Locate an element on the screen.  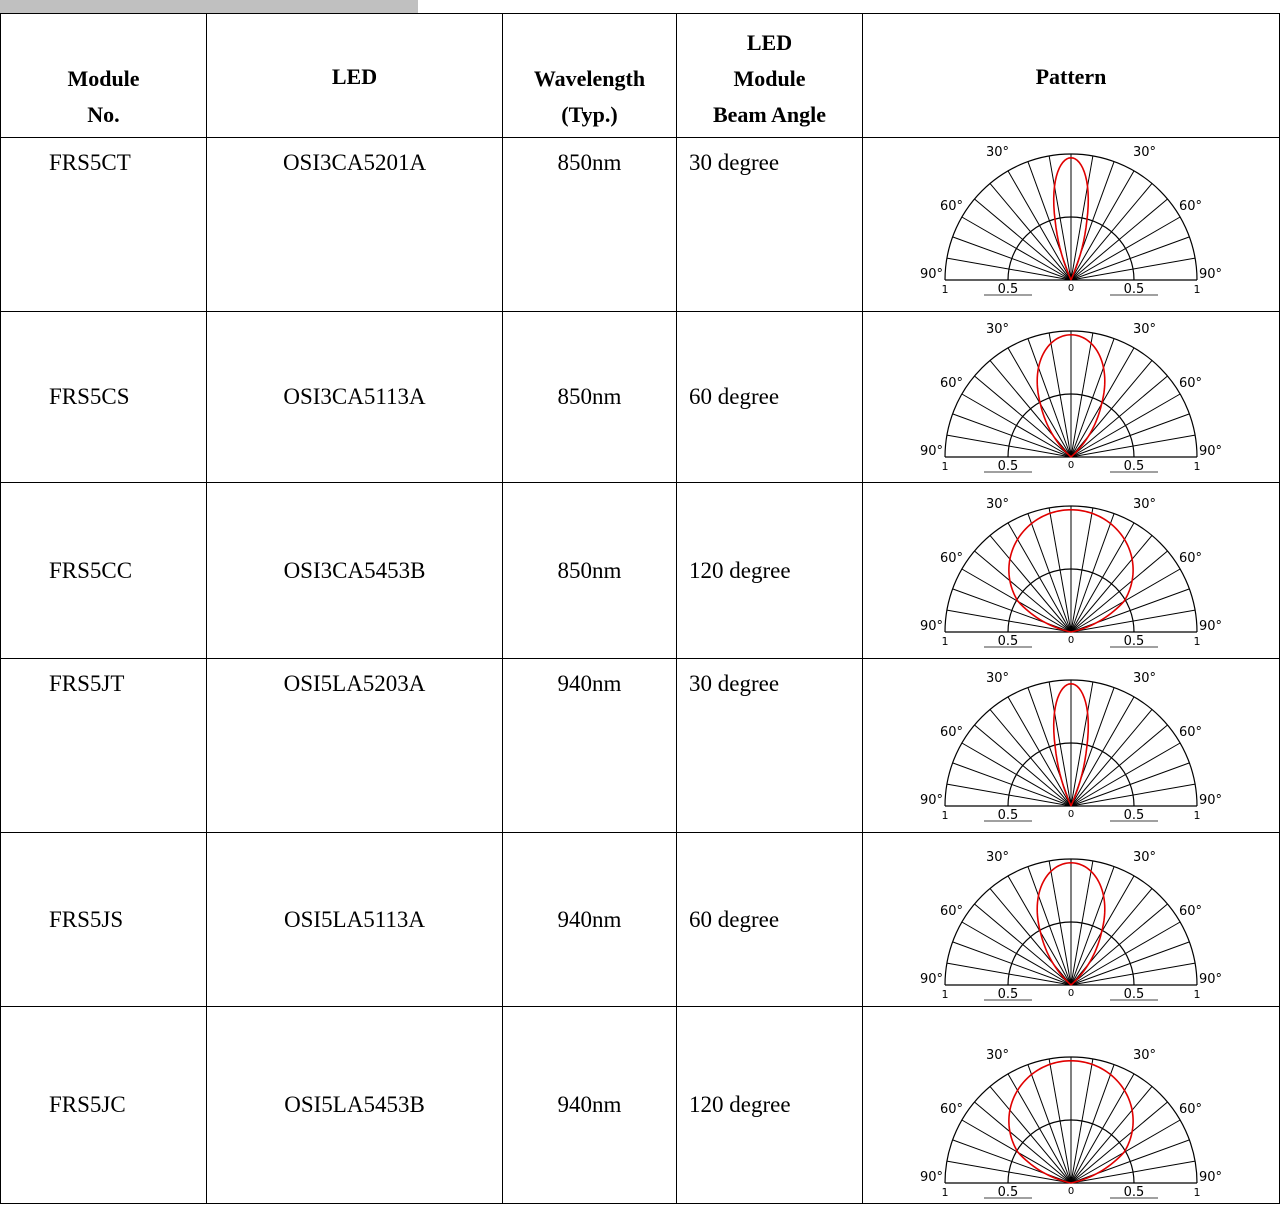
led-cell: OSI3CA5113A is located at coordinates (354, 397).